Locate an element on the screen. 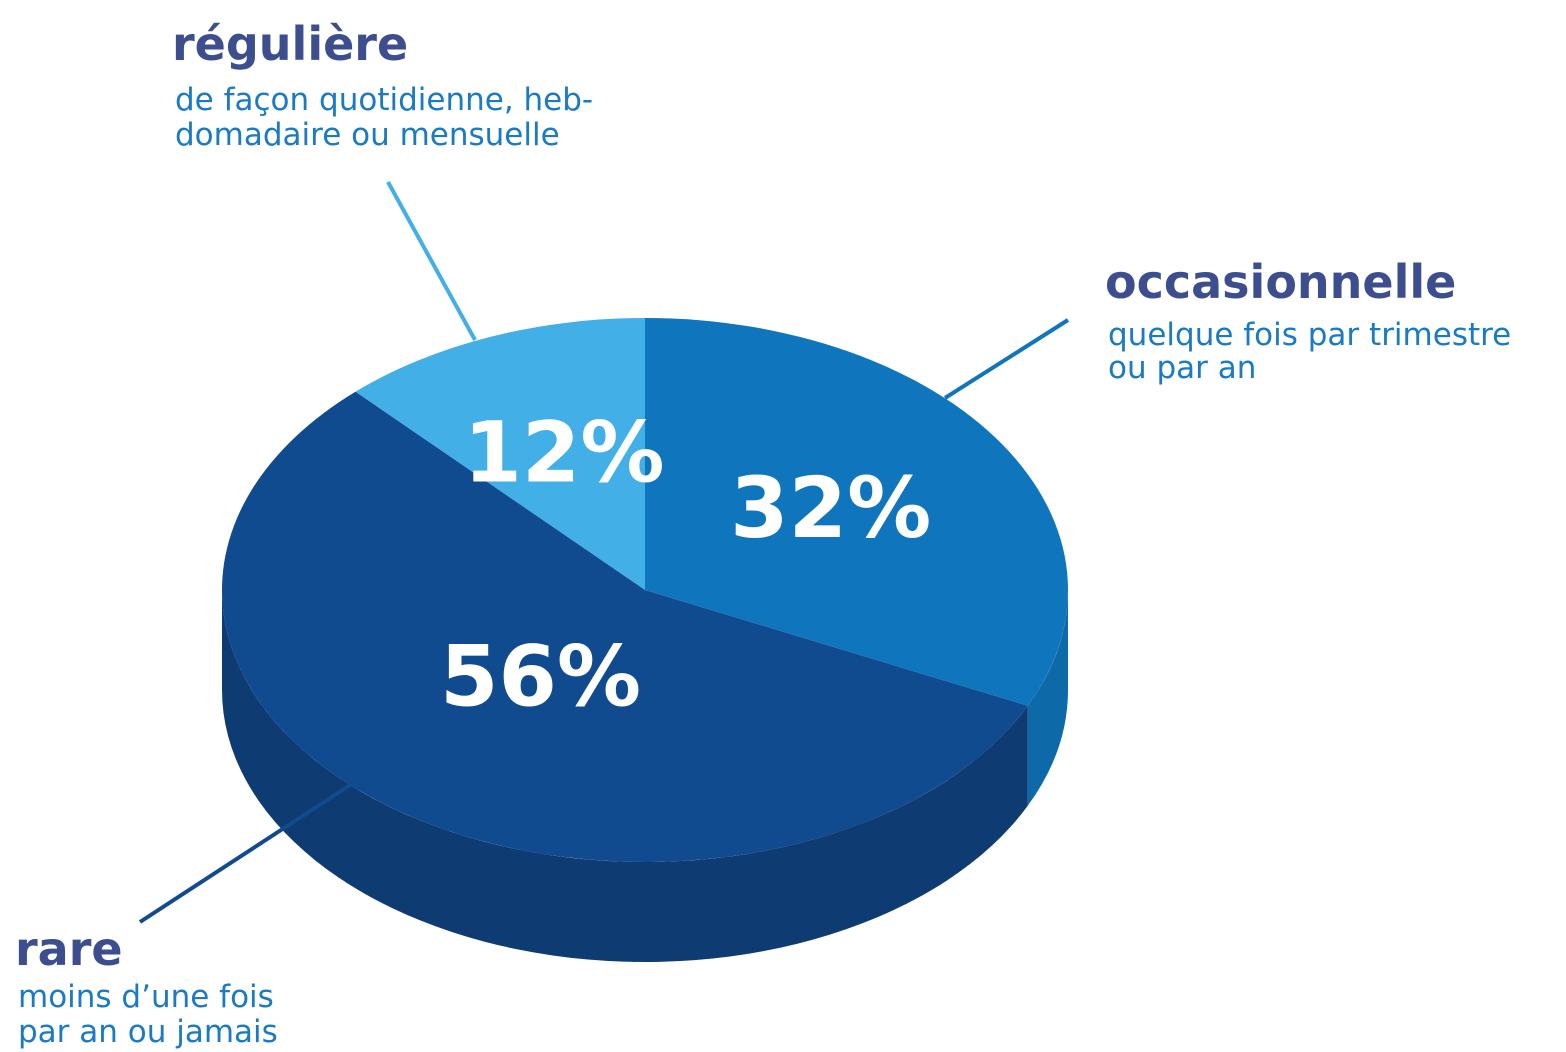 Image resolution: width=1566 pixels, height=1052 pixels. category-label: occasionnelle is located at coordinates (1280, 282).